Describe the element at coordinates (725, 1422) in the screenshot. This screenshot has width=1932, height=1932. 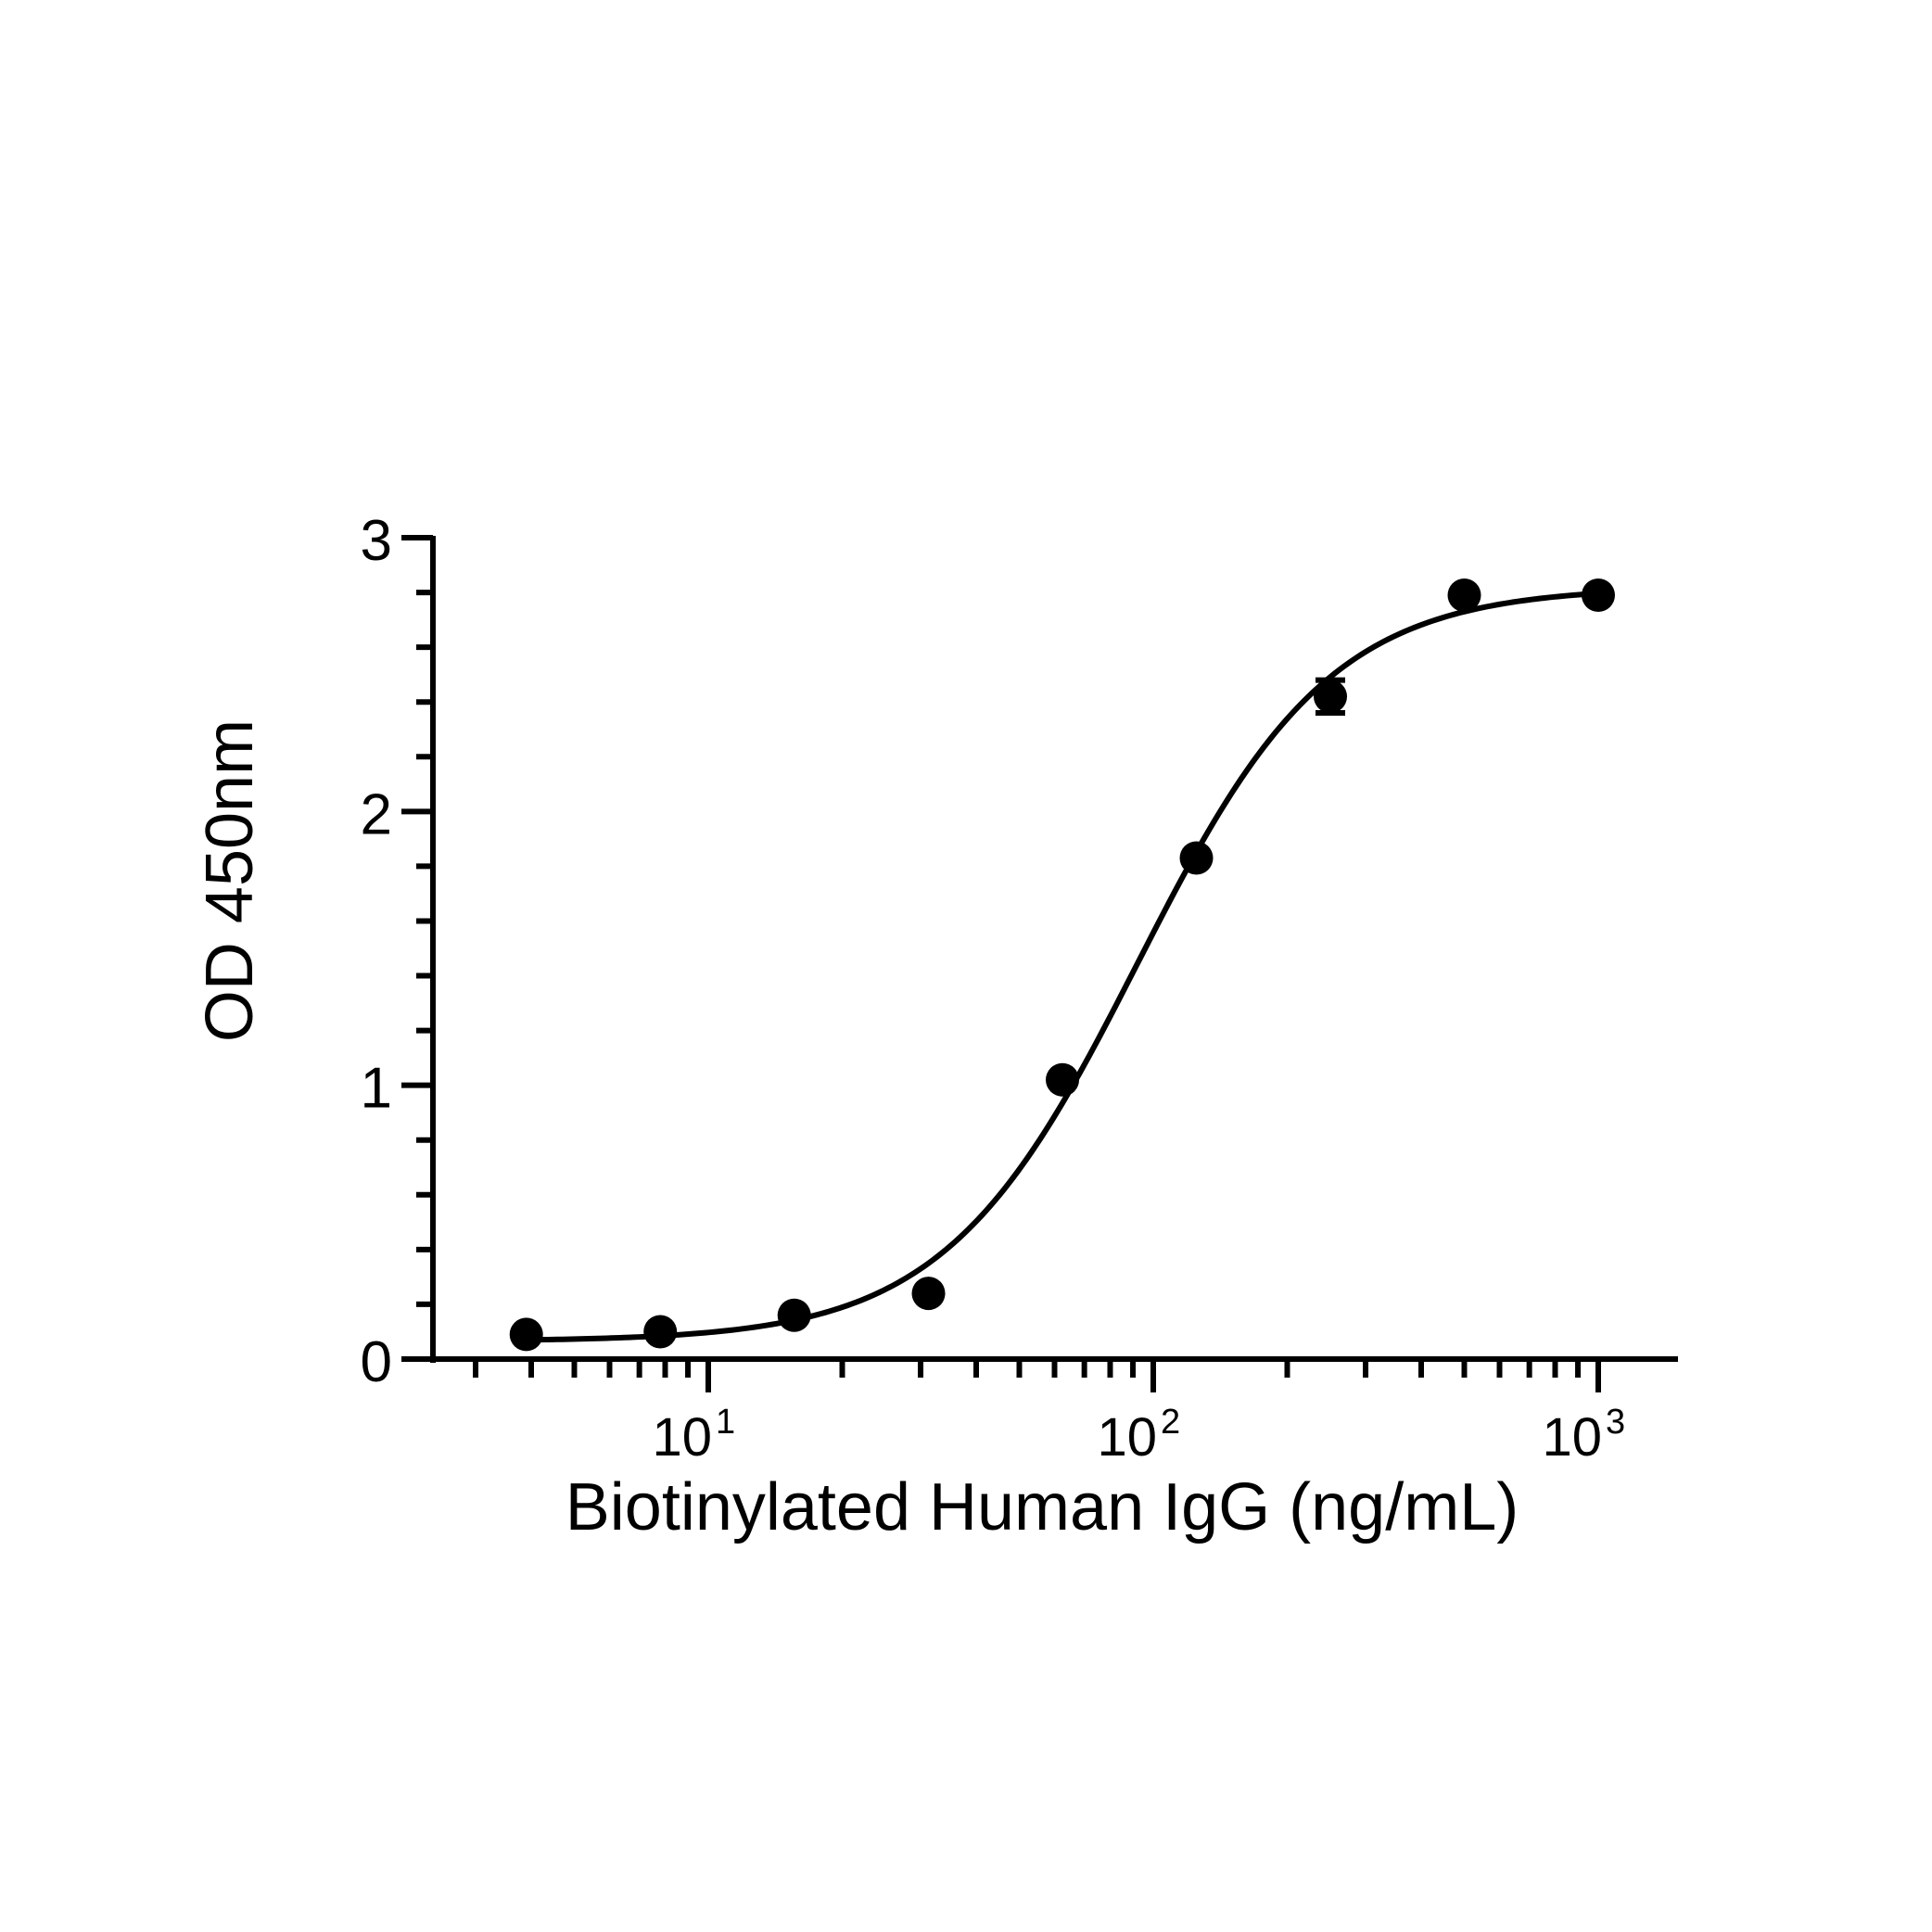
I see `x-tick-exponent: 1` at that location.